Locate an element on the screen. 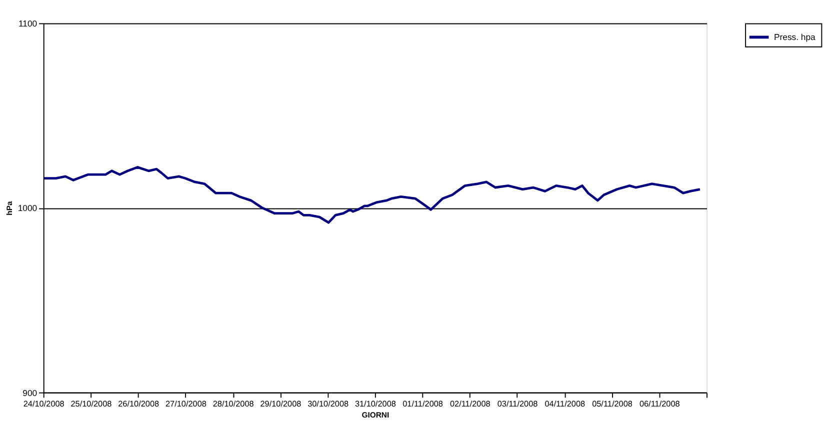 This screenshot has width=827, height=430. y-tick-label: 900 is located at coordinates (30, 393).